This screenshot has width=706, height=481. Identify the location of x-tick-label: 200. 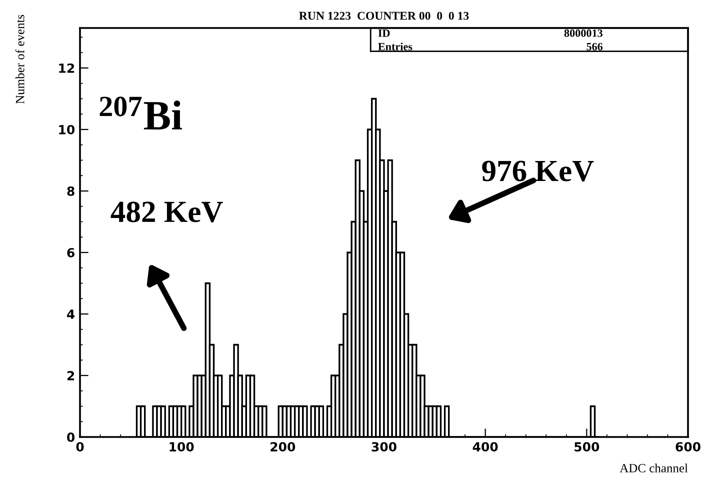
(283, 447).